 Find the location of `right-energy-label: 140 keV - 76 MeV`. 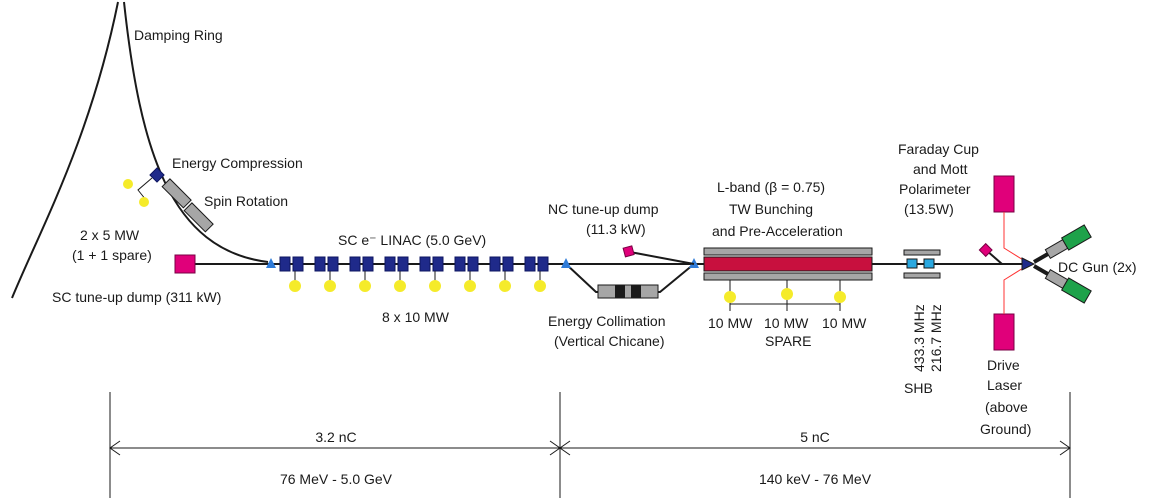

right-energy-label: 140 keV - 76 MeV is located at coordinates (815, 479).